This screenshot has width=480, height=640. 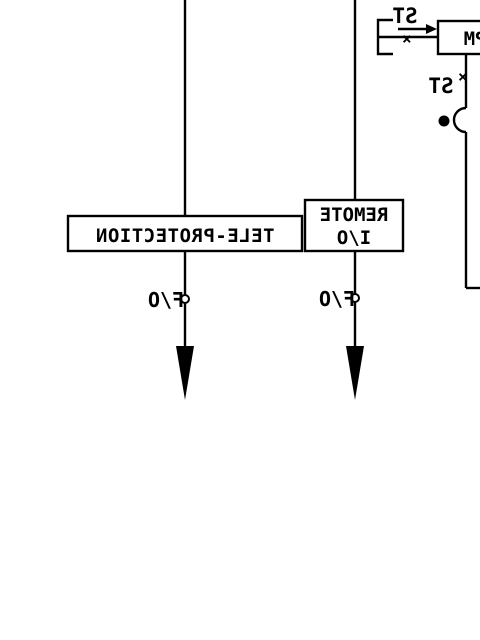 What do you see at coordinates (354, 215) in the screenshot?
I see `remote-io-label-line1: REMOTE` at bounding box center [354, 215].